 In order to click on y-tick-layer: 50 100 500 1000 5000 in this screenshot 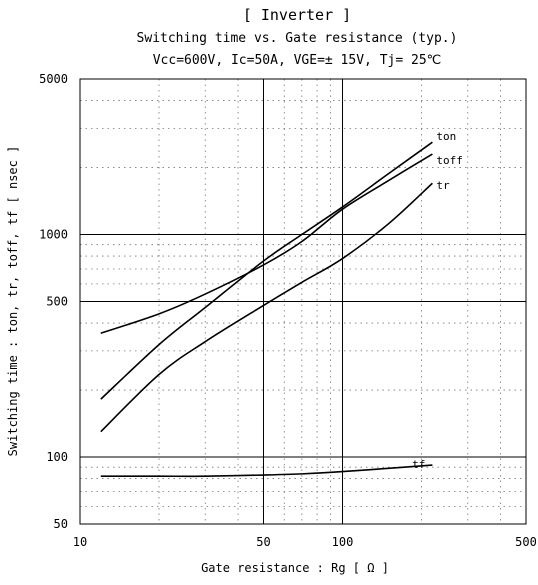, I will do `click(53, 301)`.